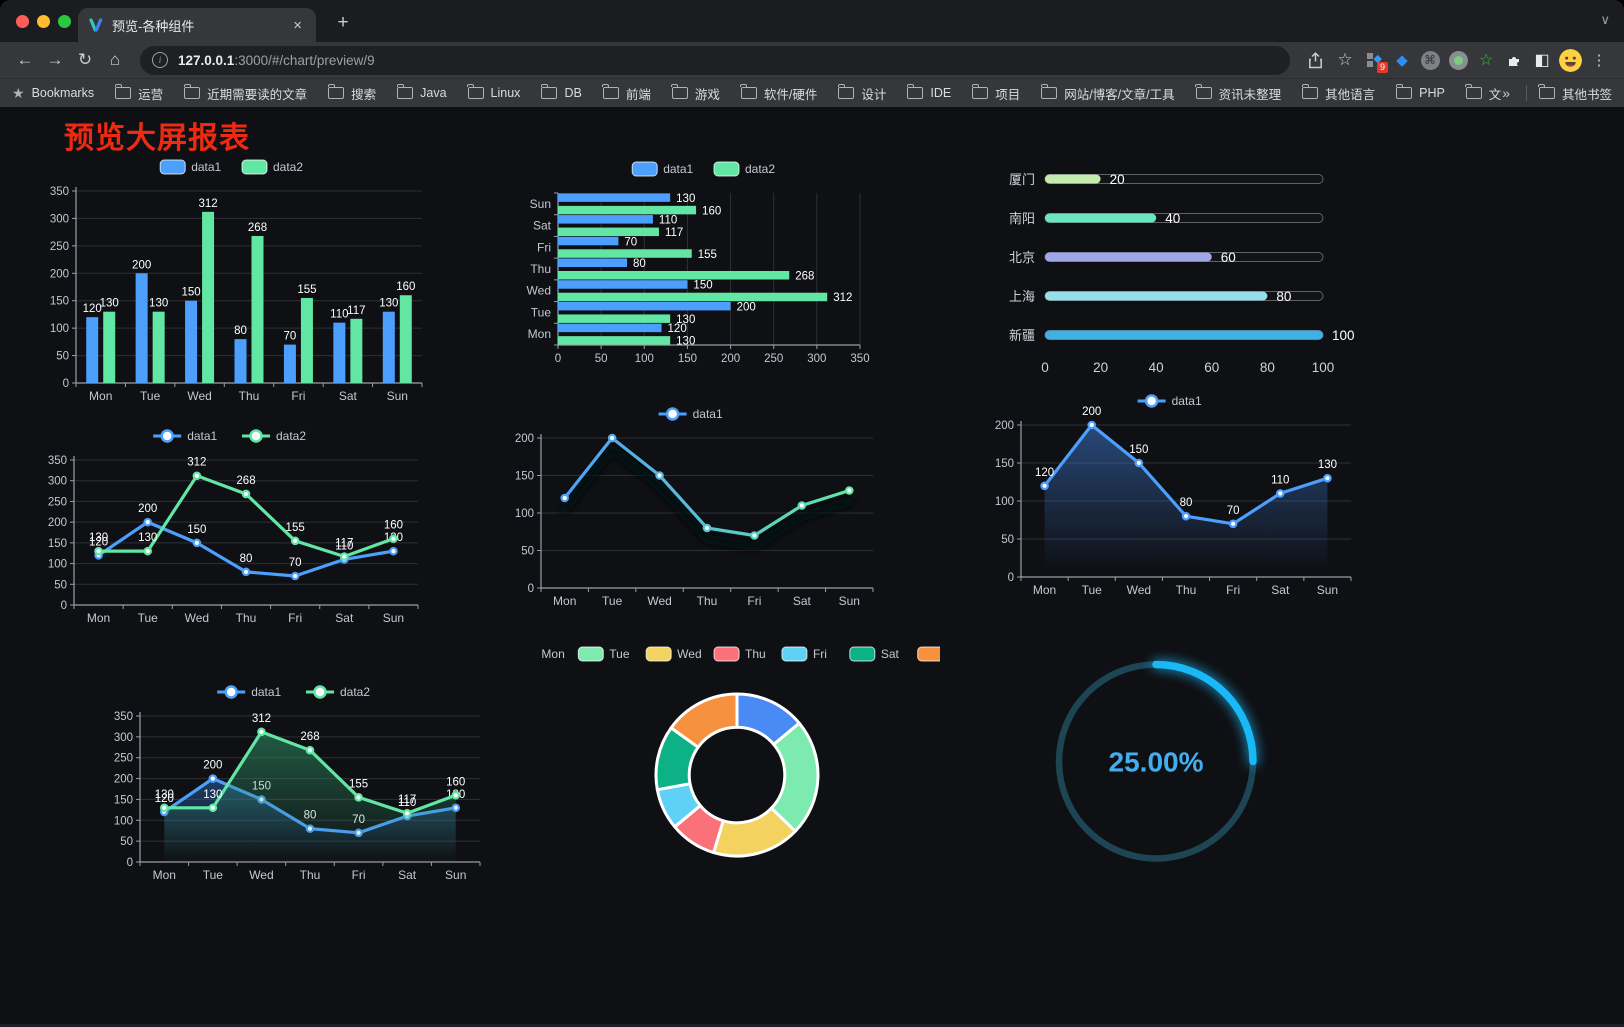 The height and width of the screenshot is (1027, 1624). What do you see at coordinates (928, 93) in the screenshot?
I see `bookmark-folder: IDE` at bounding box center [928, 93].